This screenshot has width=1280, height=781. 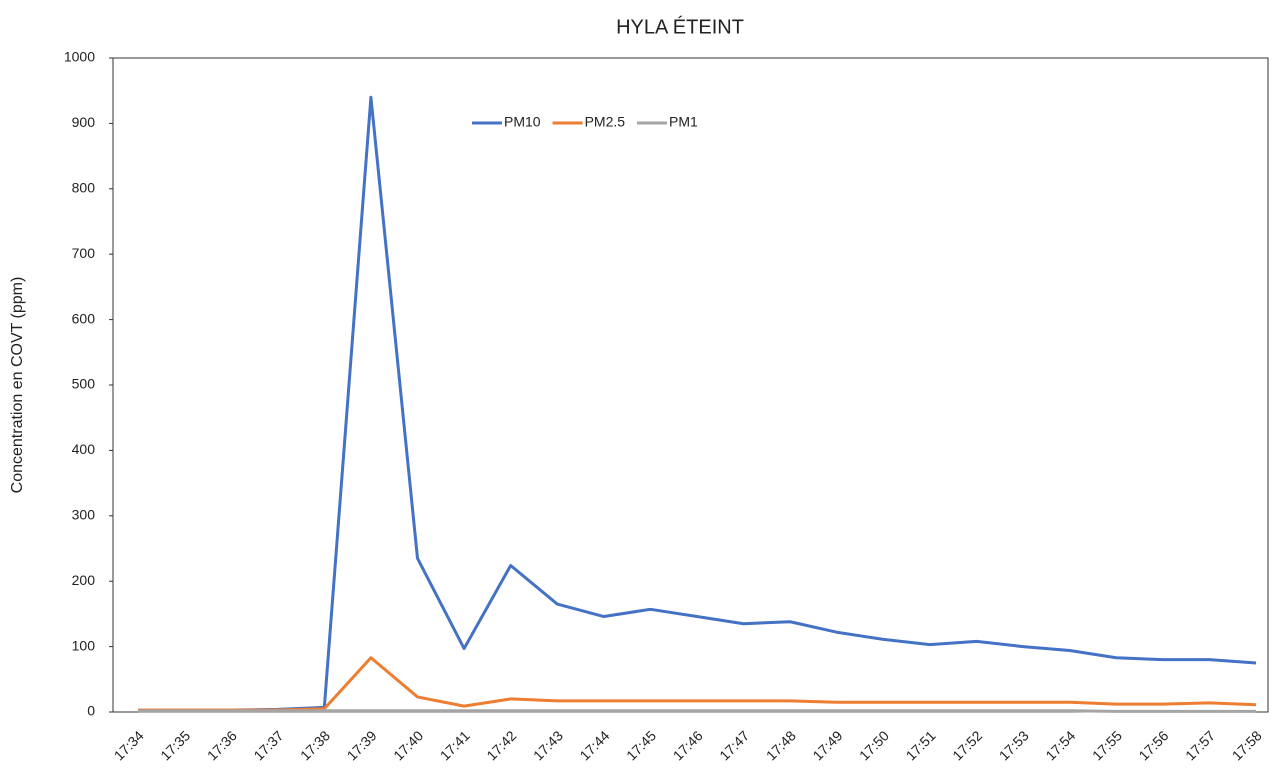 I want to click on x-tick-label: 17:47, so click(x=734, y=745).